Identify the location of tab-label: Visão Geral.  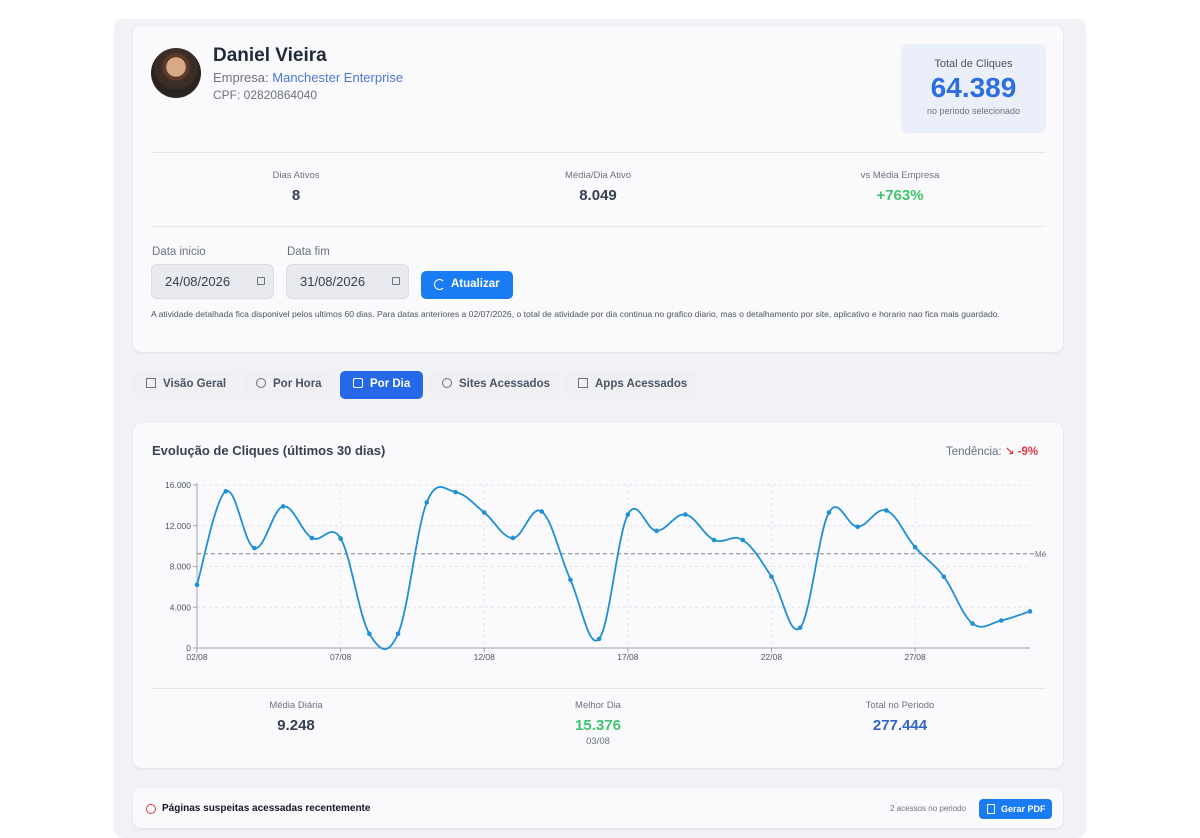
(195, 384).